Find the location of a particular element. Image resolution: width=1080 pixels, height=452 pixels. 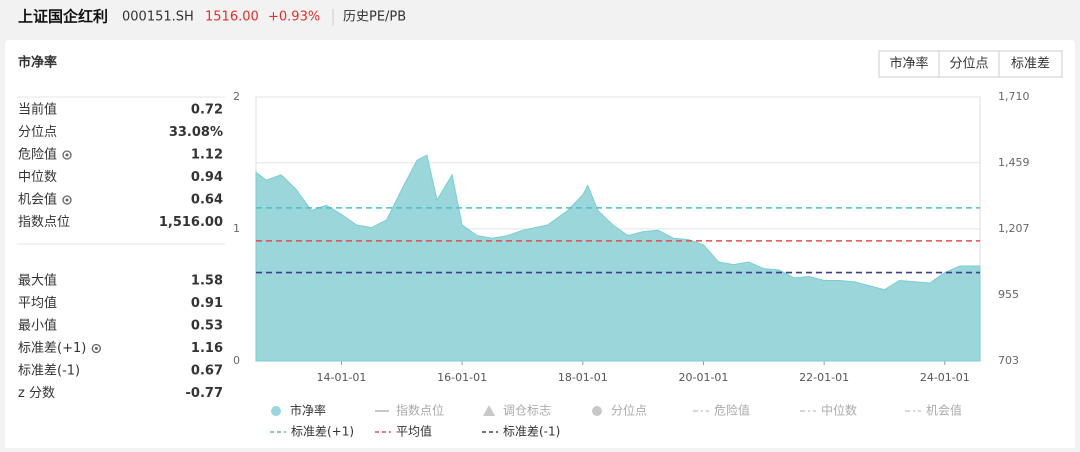

legend-label: 指数点位 is located at coordinates (420, 410).